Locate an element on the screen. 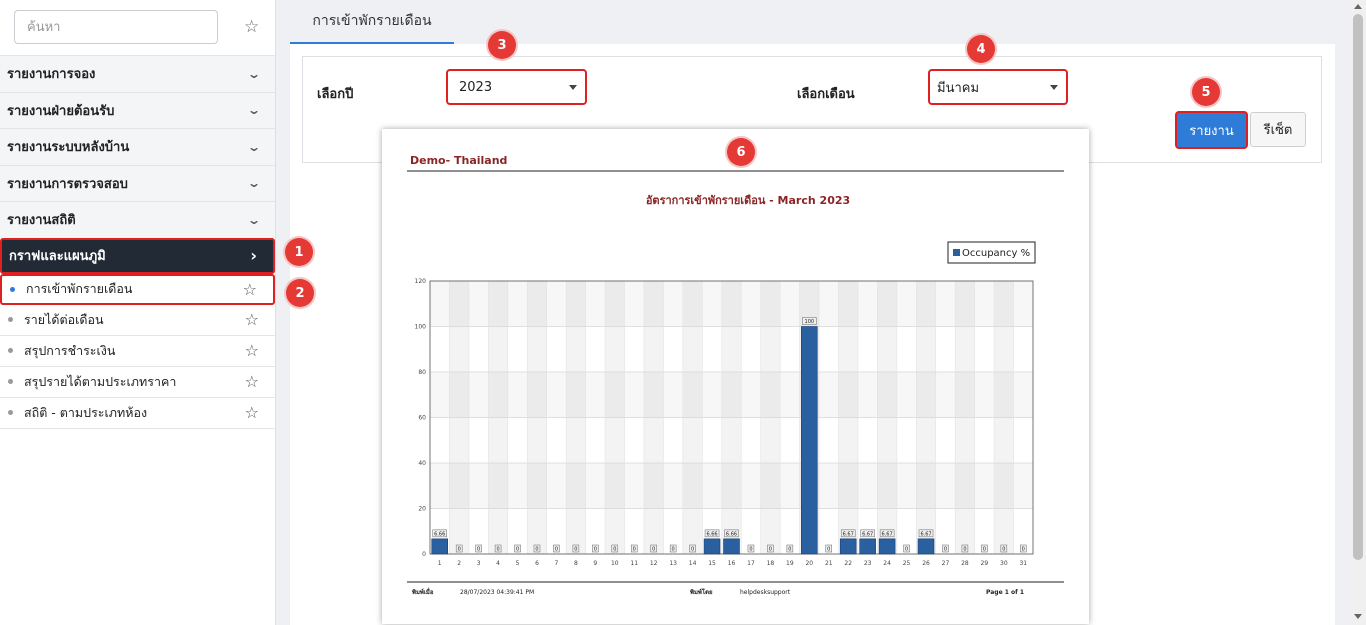 The height and width of the screenshot is (625, 1366). legend-swatch is located at coordinates (956, 252).